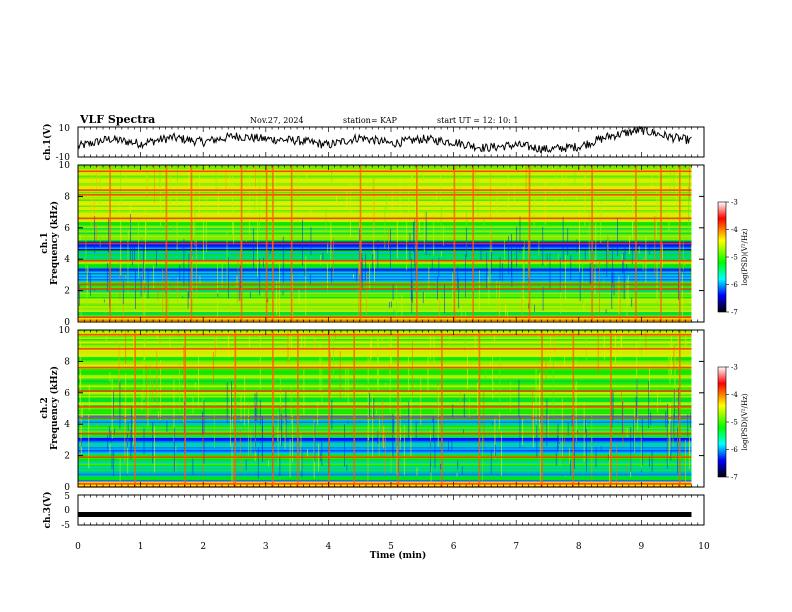 Image resolution: width=792 pixels, height=612 pixels. What do you see at coordinates (67, 323) in the screenshot?
I see `spectrogram-ytick-label: 0` at bounding box center [67, 323].